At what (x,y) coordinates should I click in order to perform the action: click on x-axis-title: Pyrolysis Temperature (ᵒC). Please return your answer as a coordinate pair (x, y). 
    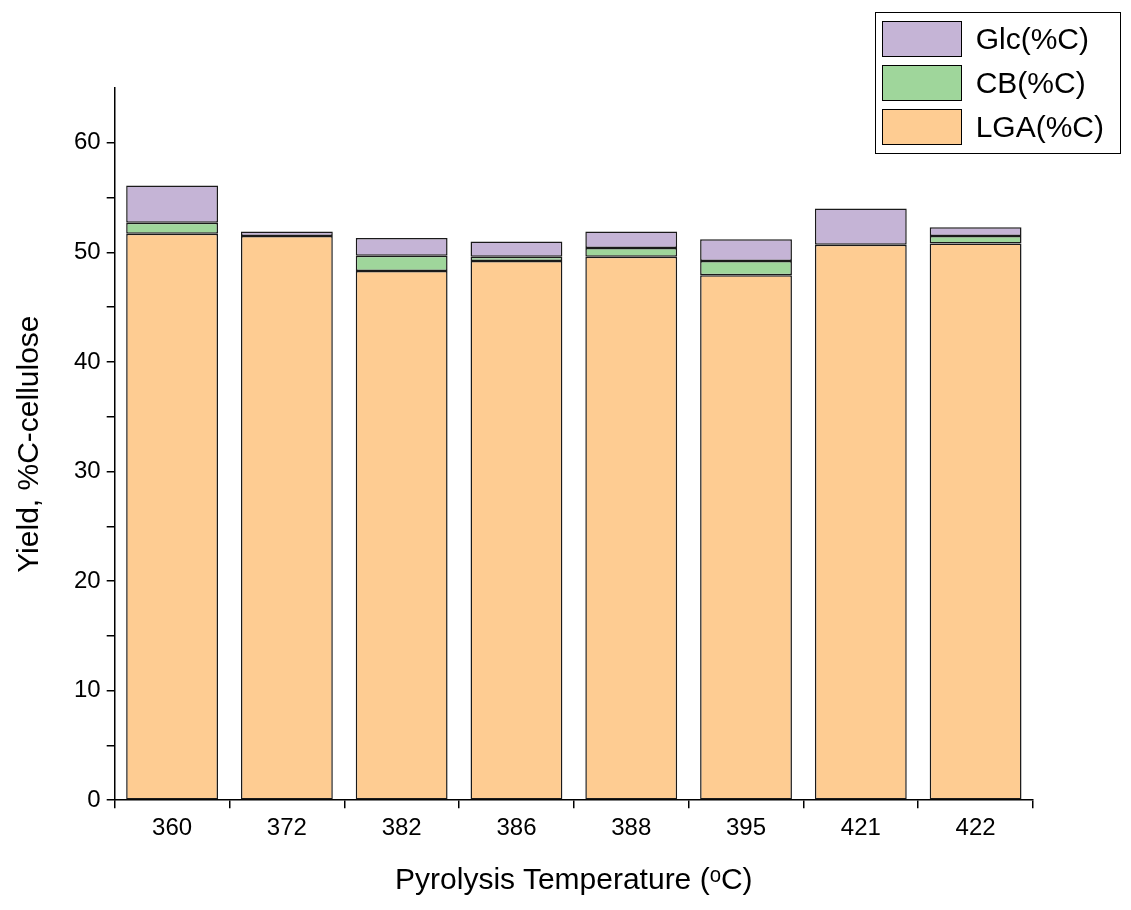
    Looking at the image, I should click on (574, 879).